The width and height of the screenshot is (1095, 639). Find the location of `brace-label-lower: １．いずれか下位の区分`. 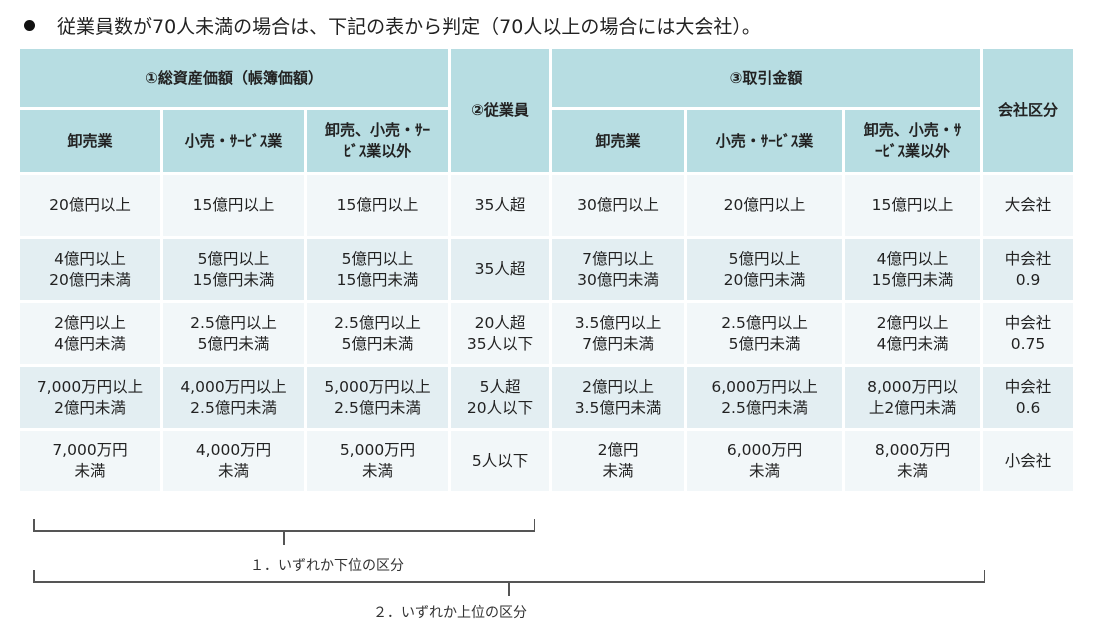

brace-label-lower: １．いずれか下位の区分 is located at coordinates (327, 566).